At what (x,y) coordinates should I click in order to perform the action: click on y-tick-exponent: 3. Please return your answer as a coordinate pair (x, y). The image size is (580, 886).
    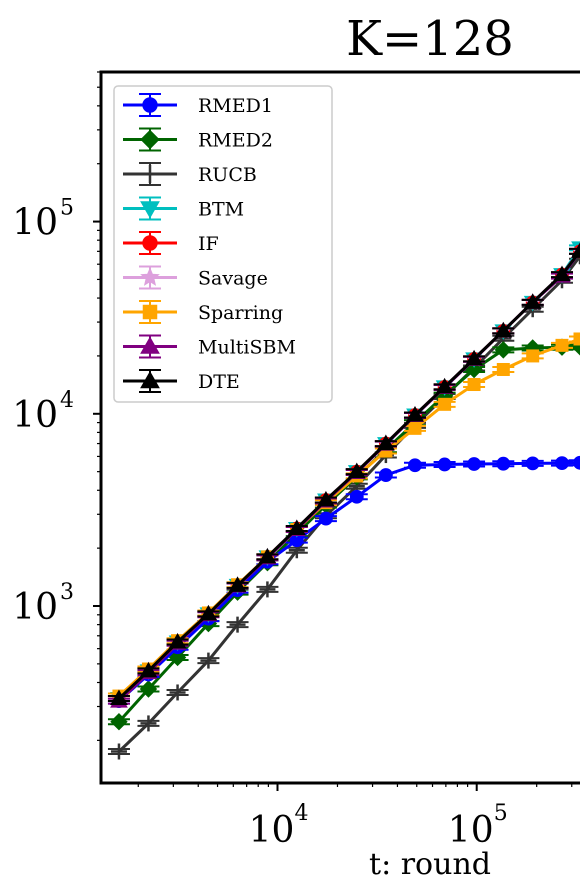
    Looking at the image, I should click on (67, 592).